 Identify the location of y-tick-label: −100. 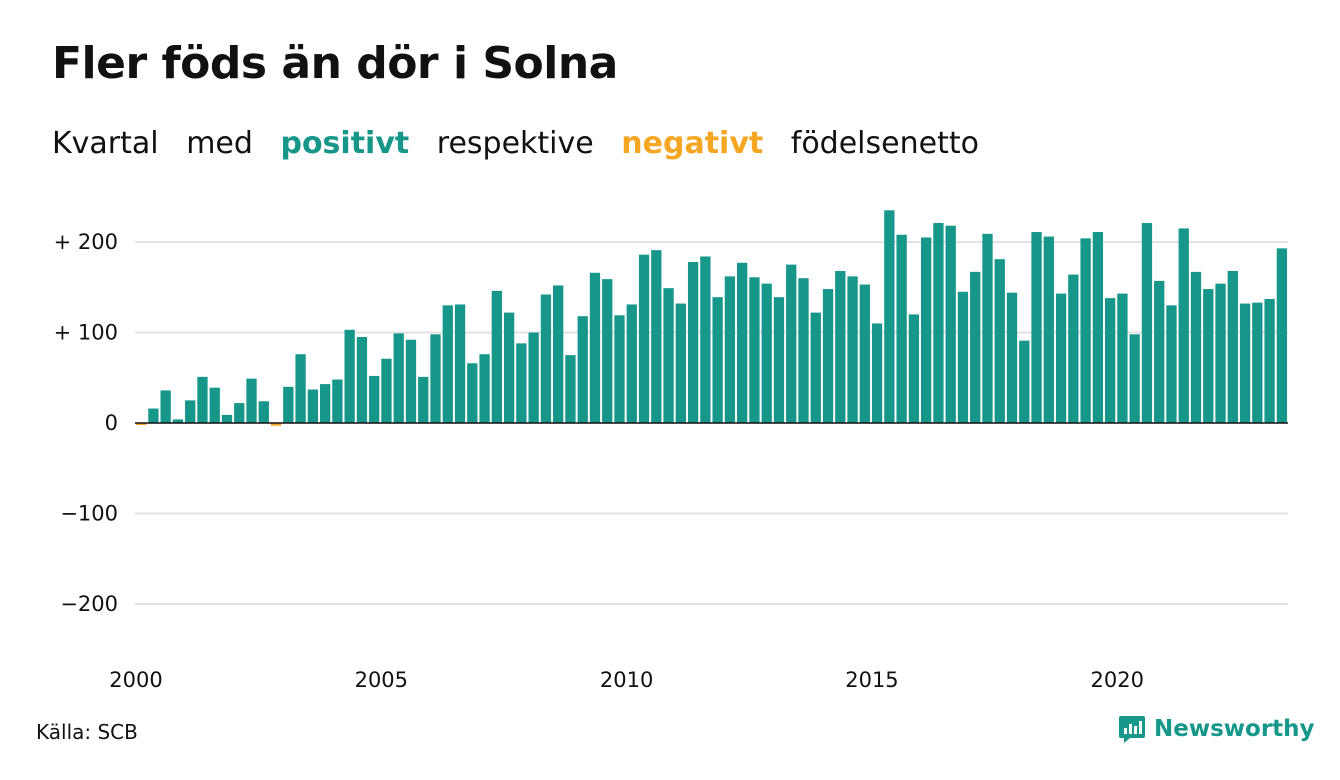
(89, 514).